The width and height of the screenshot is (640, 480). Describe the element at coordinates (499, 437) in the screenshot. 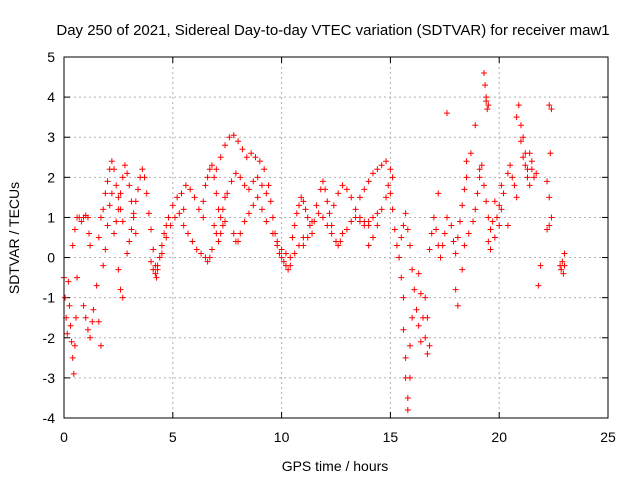

I see `x-tick-label: 20` at that location.